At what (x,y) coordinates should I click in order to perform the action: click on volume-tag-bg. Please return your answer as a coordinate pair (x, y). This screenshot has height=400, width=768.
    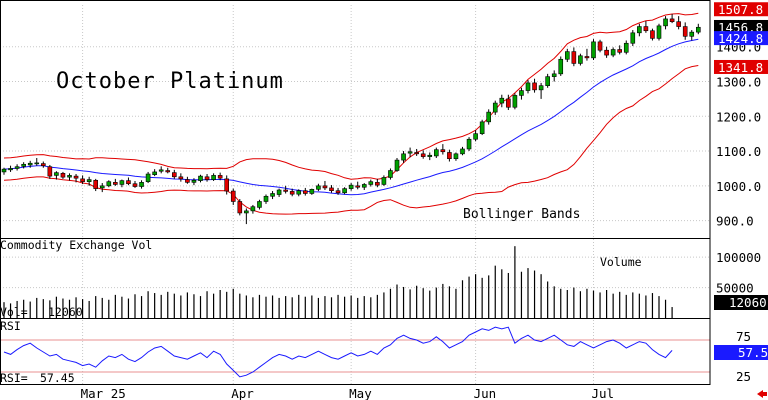
    Looking at the image, I should click on (741, 302).